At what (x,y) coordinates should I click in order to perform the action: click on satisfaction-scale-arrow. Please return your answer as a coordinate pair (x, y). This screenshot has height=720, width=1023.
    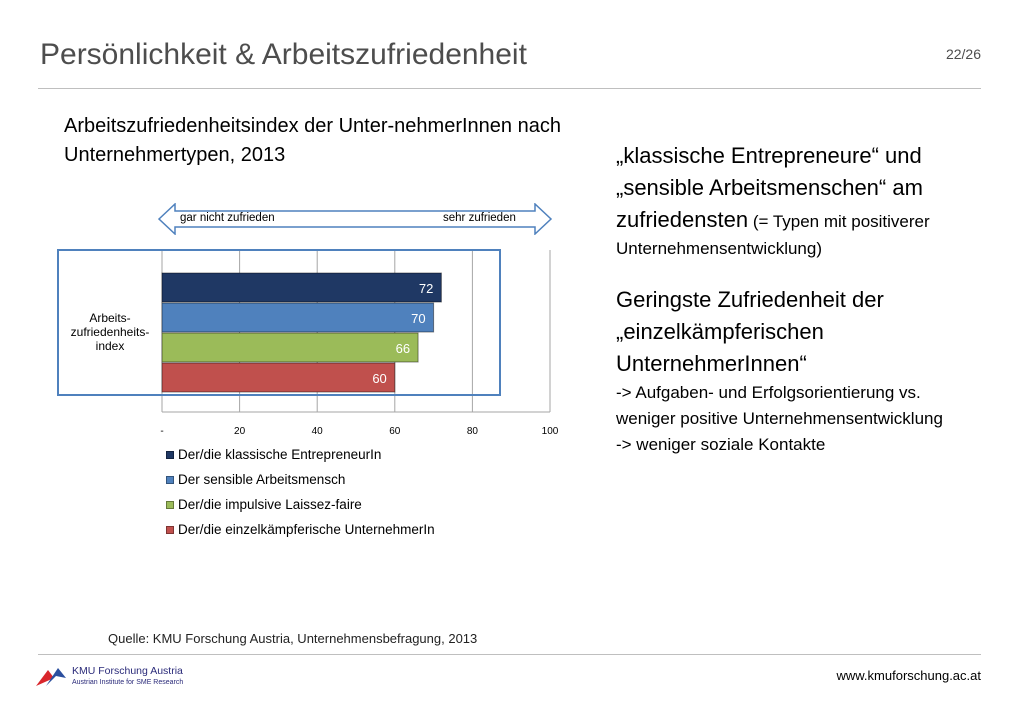
    Looking at the image, I should click on (355, 219).